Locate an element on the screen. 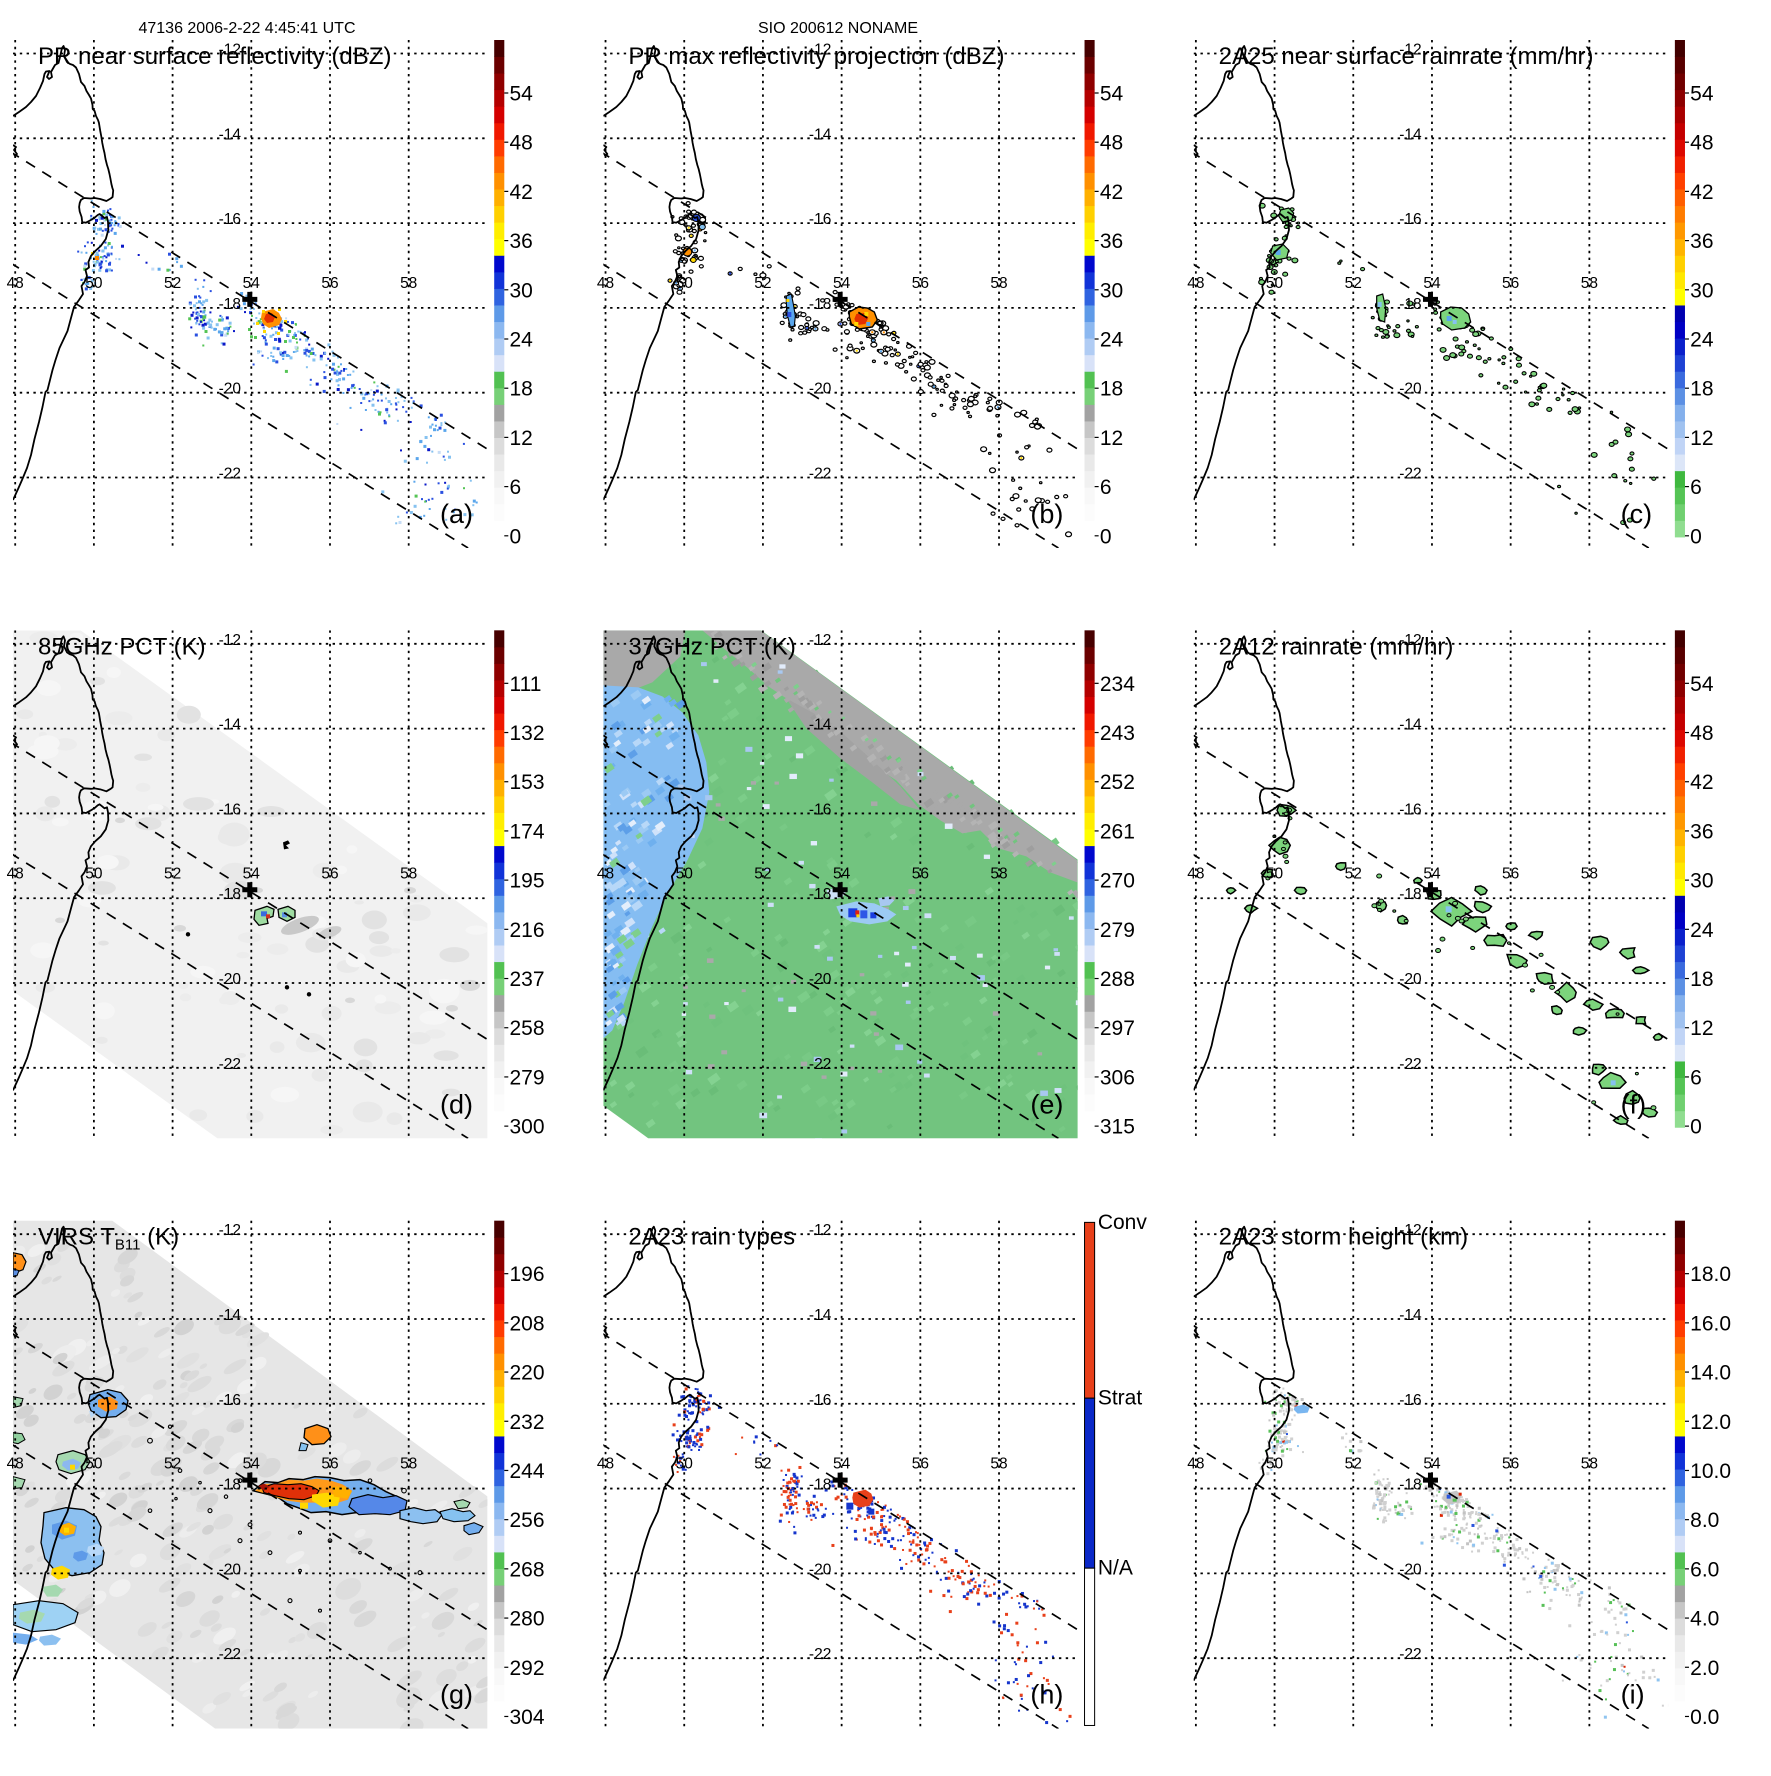 This screenshot has height=1776, width=1771. svg-text: 111 is located at coordinates (526, 684).